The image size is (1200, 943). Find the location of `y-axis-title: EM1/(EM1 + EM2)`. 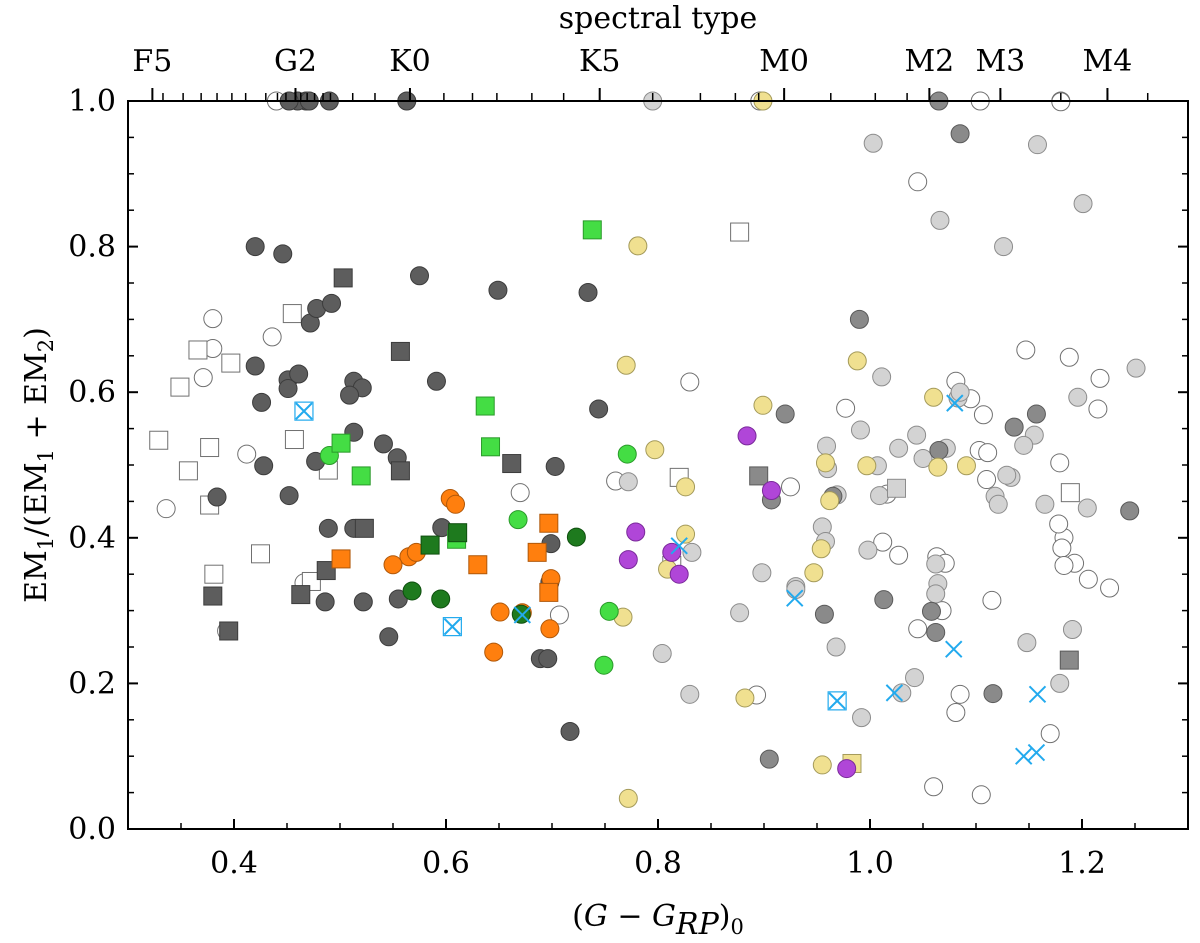

y-axis-title: EM1/(EM1 + EM2) is located at coordinates (38, 465).